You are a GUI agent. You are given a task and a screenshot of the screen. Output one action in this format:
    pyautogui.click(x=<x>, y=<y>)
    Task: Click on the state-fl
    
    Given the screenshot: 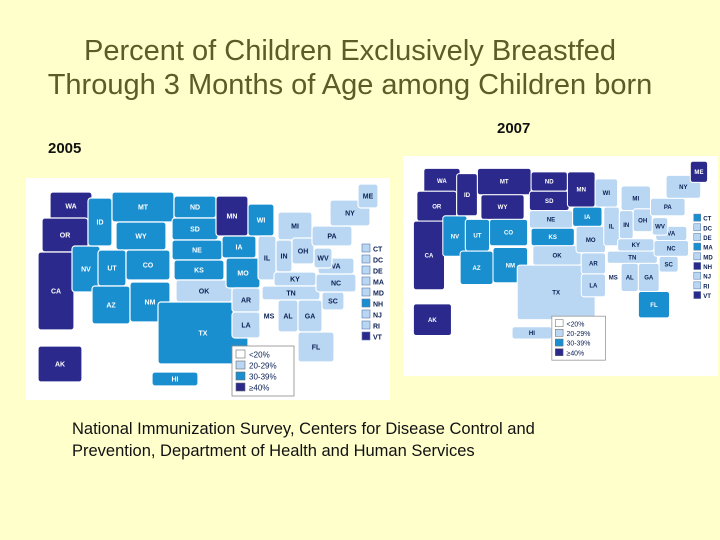 What is the action you would take?
    pyautogui.click(x=654, y=304)
    